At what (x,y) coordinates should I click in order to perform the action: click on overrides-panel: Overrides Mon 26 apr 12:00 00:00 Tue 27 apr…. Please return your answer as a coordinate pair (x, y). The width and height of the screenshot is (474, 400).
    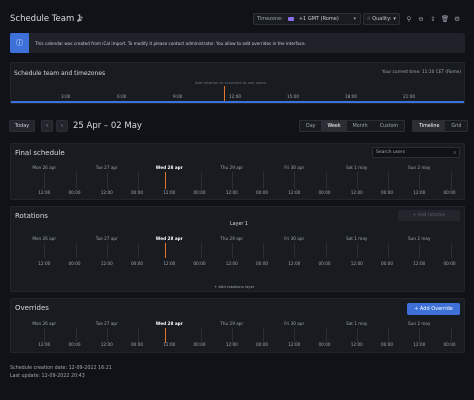
    Looking at the image, I should click on (237, 325).